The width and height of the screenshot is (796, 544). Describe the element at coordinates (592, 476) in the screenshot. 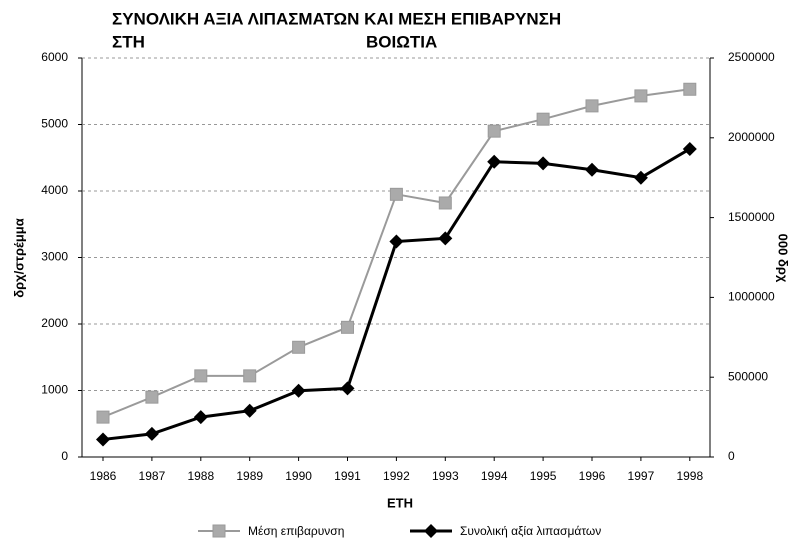

I see `x-tick-label: 1996` at that location.